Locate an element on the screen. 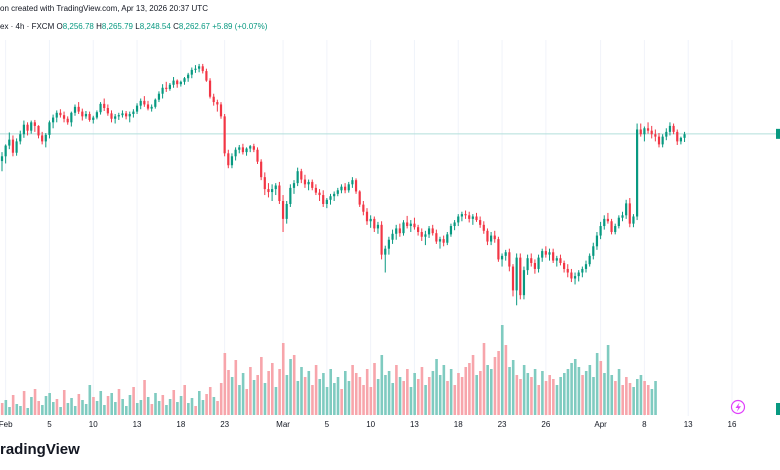  symbol-label: ex · 4h · FXCM is located at coordinates (27, 26).